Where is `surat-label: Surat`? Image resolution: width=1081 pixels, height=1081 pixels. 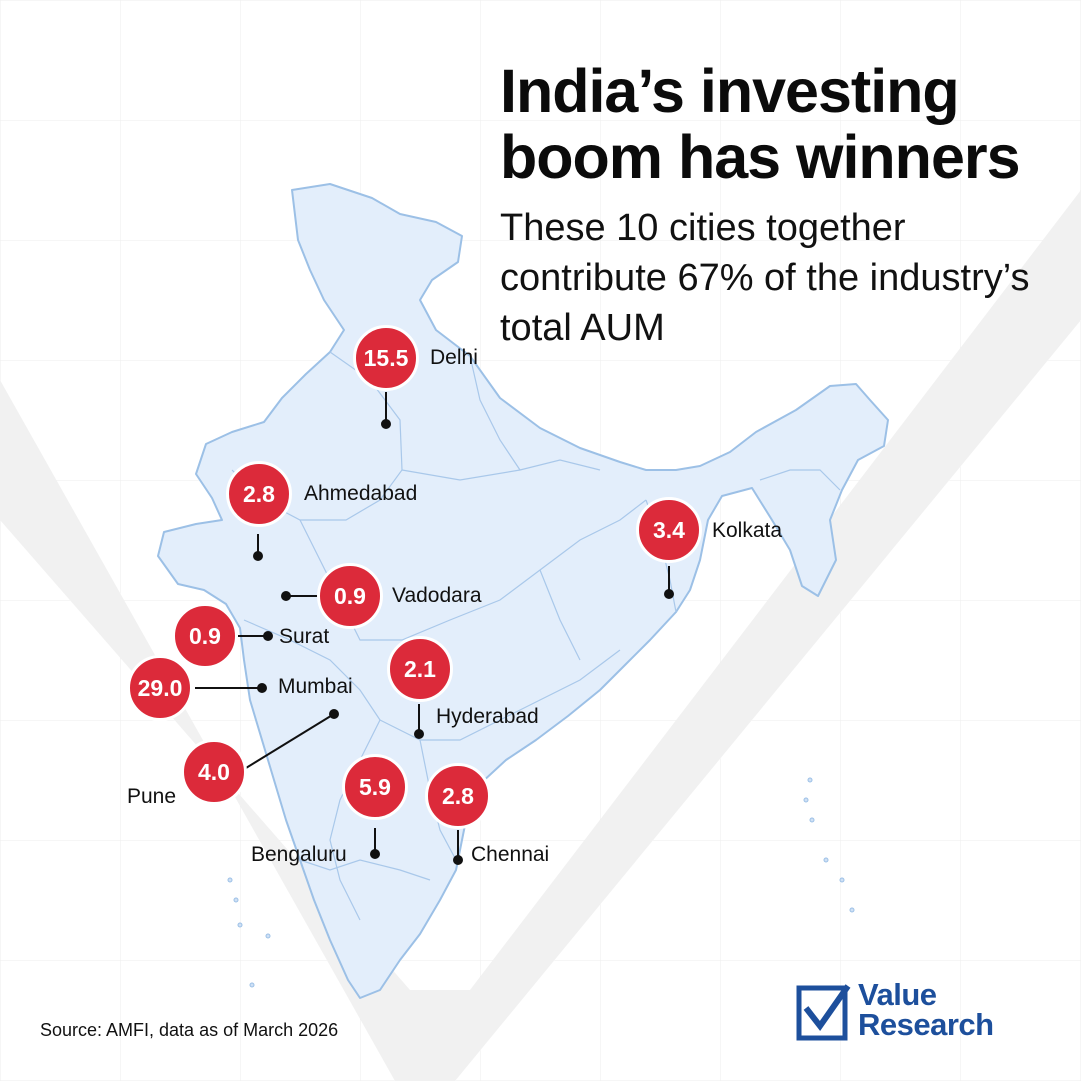
surat-label: Surat is located at coordinates (304, 636).